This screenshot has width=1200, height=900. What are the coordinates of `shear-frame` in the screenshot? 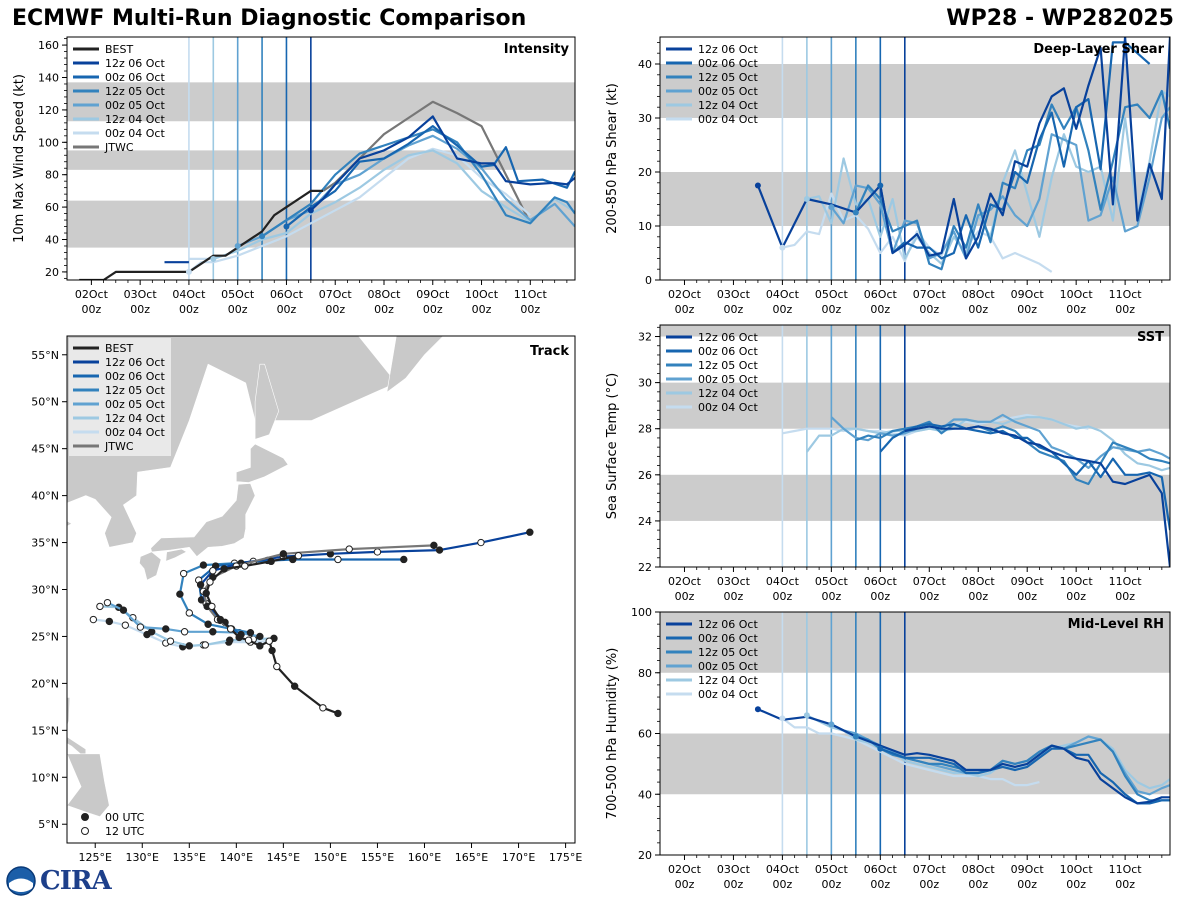 It's located at (915, 158).